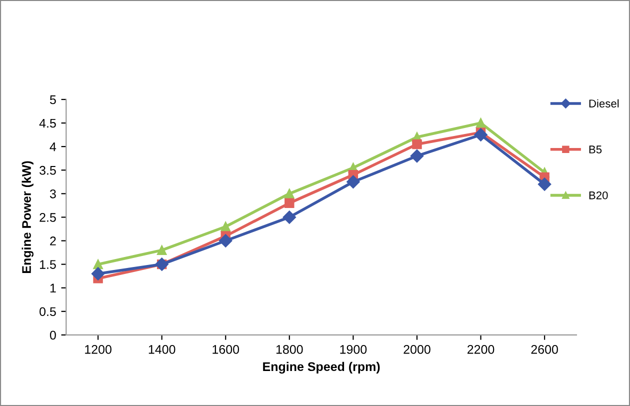 Image resolution: width=630 pixels, height=406 pixels. What do you see at coordinates (595, 150) in the screenshot?
I see `legend-label: B5` at bounding box center [595, 150].